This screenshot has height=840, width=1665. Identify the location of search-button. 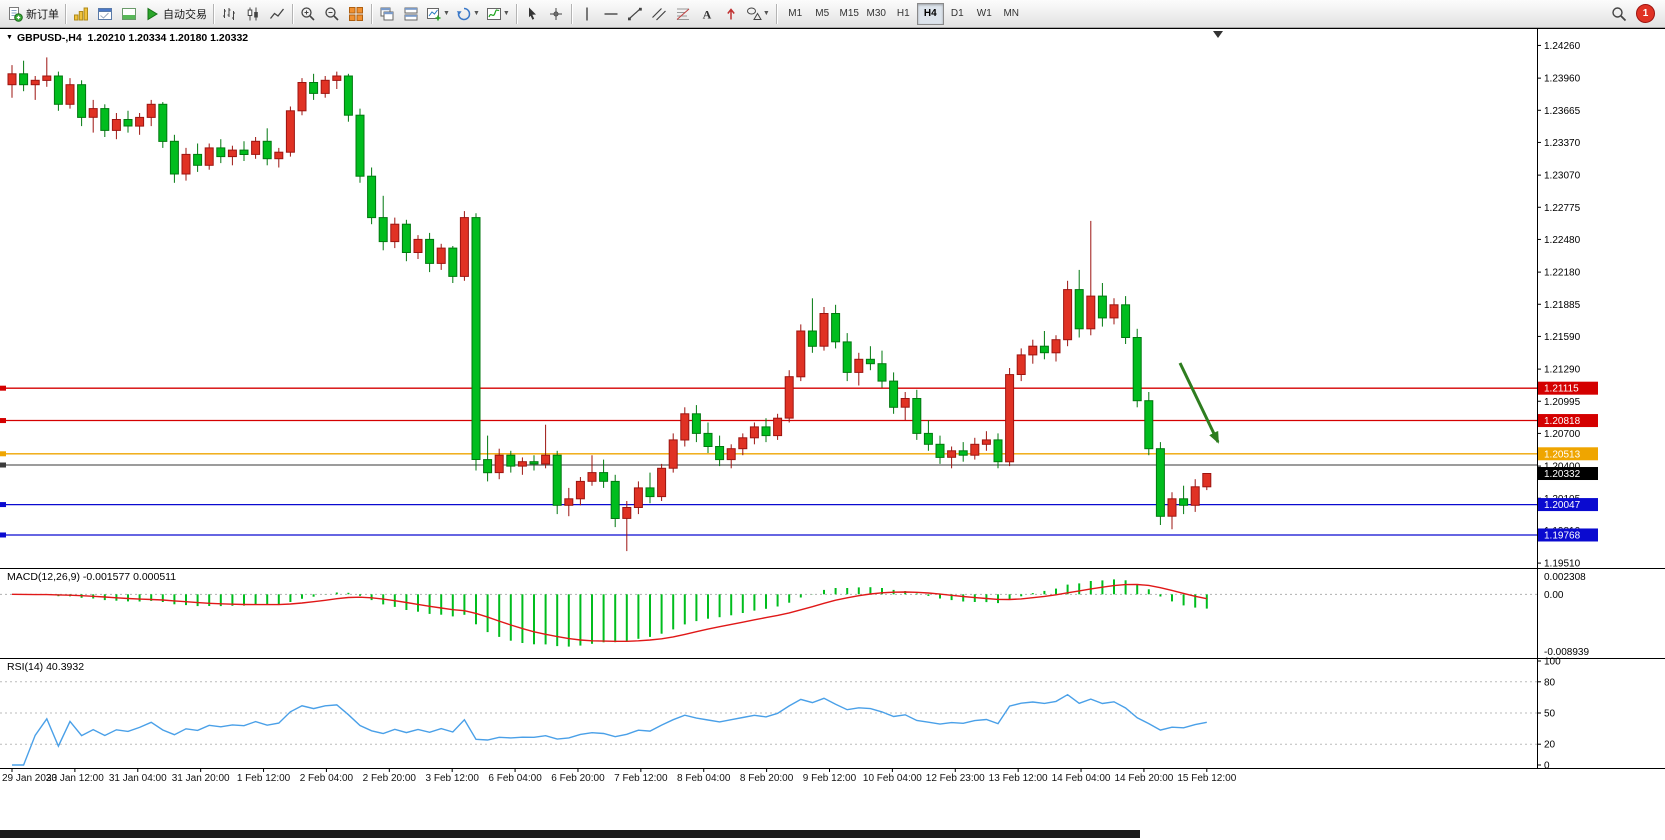
(1619, 14).